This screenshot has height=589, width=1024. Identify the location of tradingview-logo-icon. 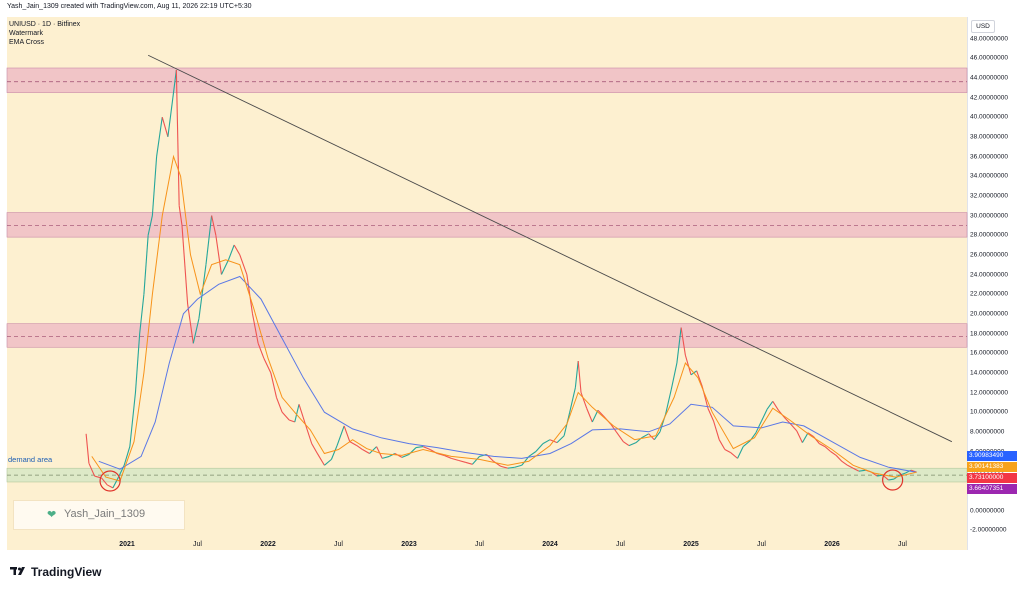
(17, 571).